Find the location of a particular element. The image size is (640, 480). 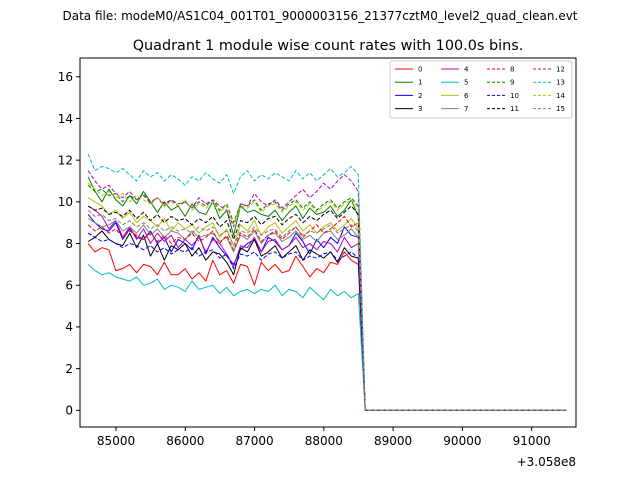

x-tick-label: 90000 is located at coordinates (462, 441).